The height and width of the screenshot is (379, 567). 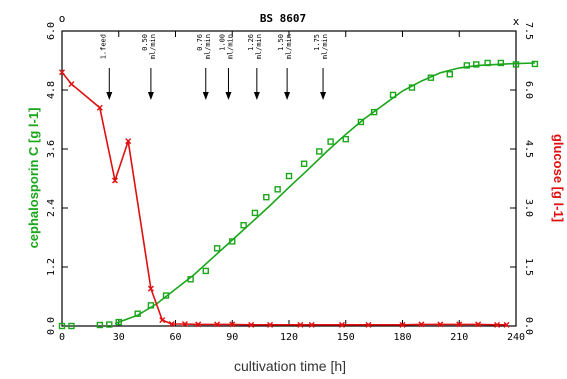 What do you see at coordinates (62, 18) in the screenshot?
I see `top-left-marker: o` at bounding box center [62, 18].